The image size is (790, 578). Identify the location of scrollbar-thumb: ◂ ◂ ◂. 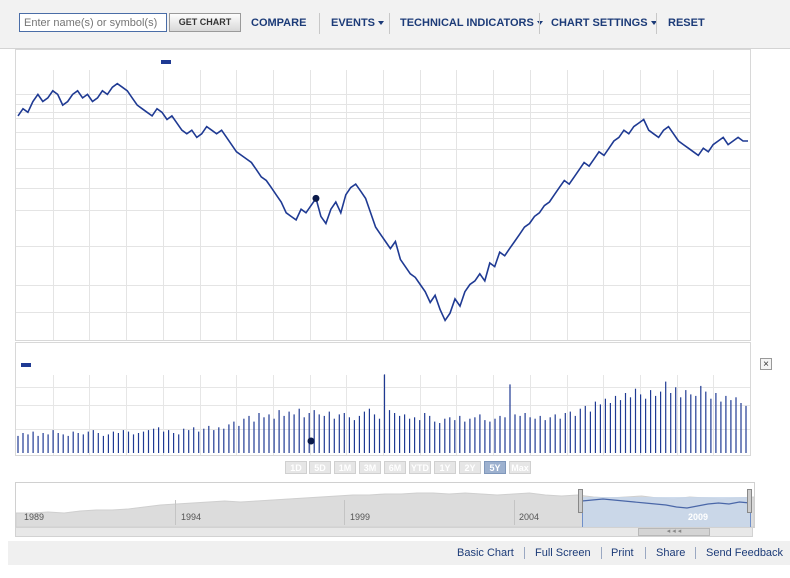
(674, 532).